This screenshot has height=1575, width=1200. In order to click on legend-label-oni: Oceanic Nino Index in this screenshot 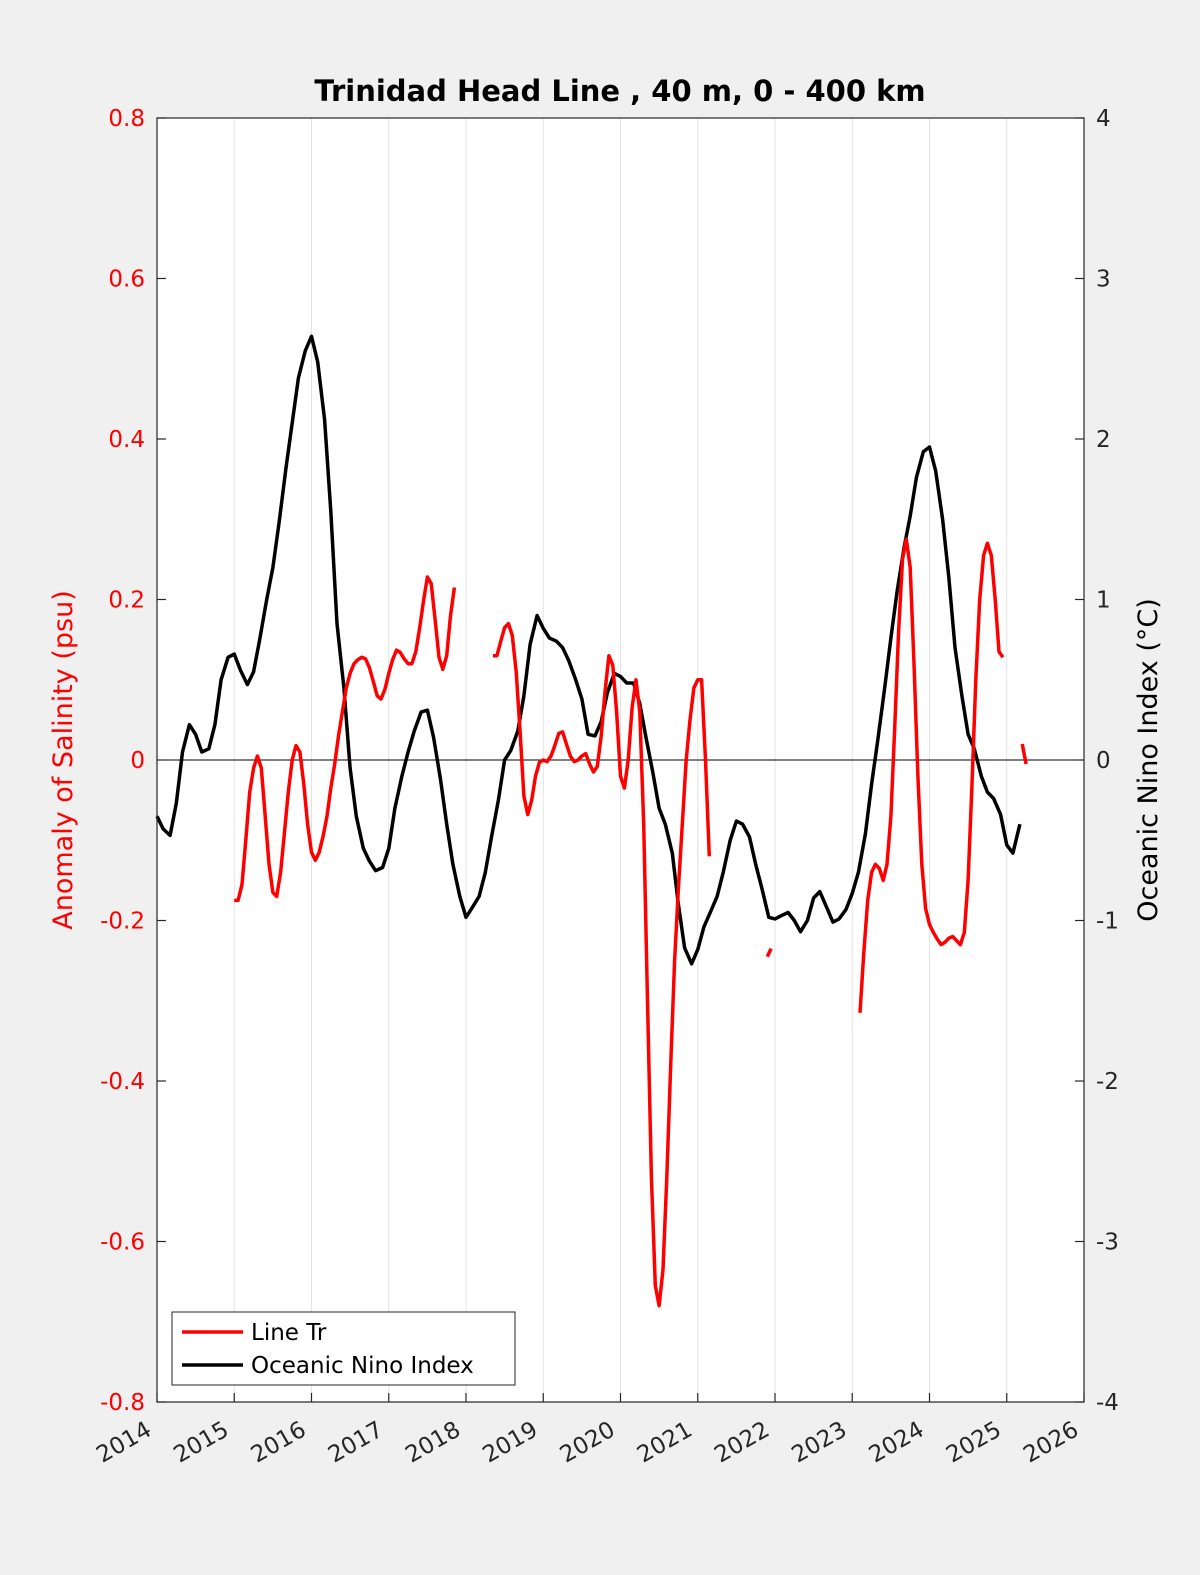, I will do `click(362, 1366)`.